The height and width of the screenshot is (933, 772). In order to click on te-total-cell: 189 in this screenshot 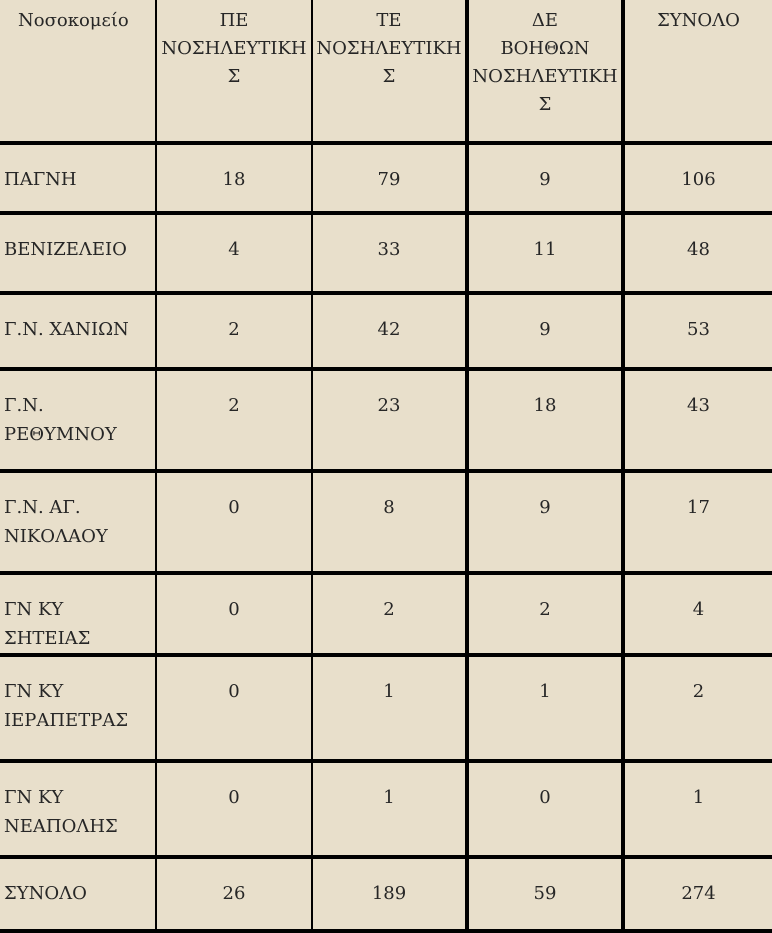, I will do `click(389, 894)`.